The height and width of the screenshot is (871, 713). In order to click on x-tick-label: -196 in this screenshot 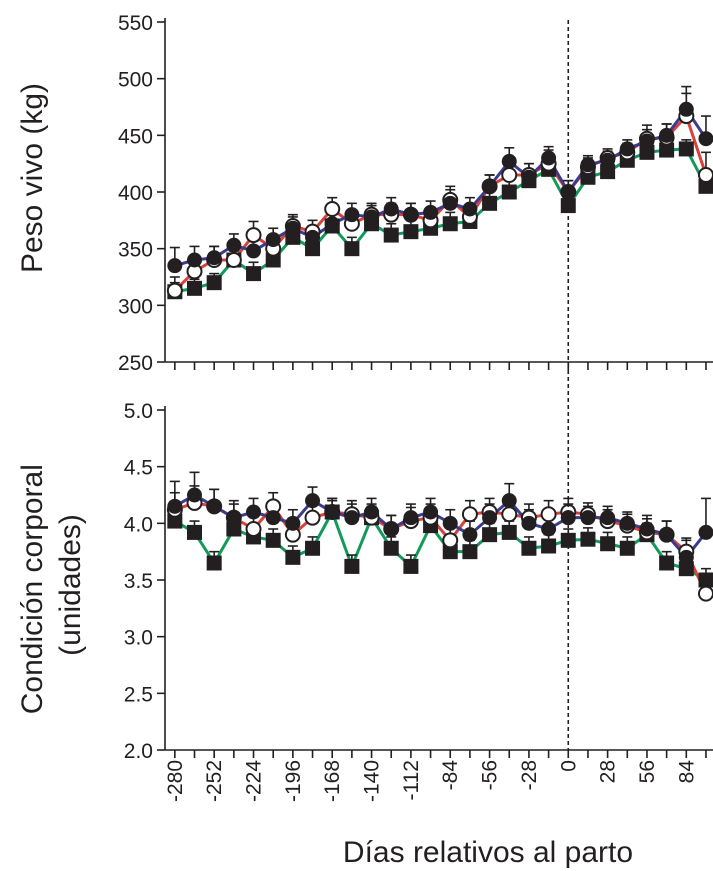, I will do `click(293, 781)`.